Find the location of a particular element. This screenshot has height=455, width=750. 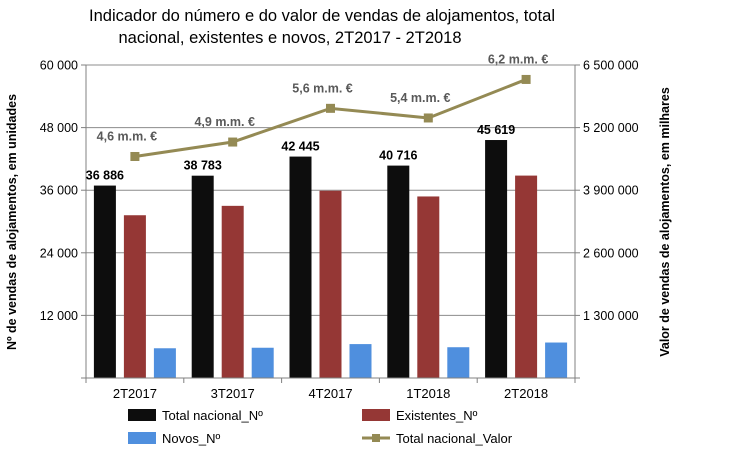

y-axis-title-left: Nº de vendas de alojamentos, em unidades is located at coordinates (12, 222).